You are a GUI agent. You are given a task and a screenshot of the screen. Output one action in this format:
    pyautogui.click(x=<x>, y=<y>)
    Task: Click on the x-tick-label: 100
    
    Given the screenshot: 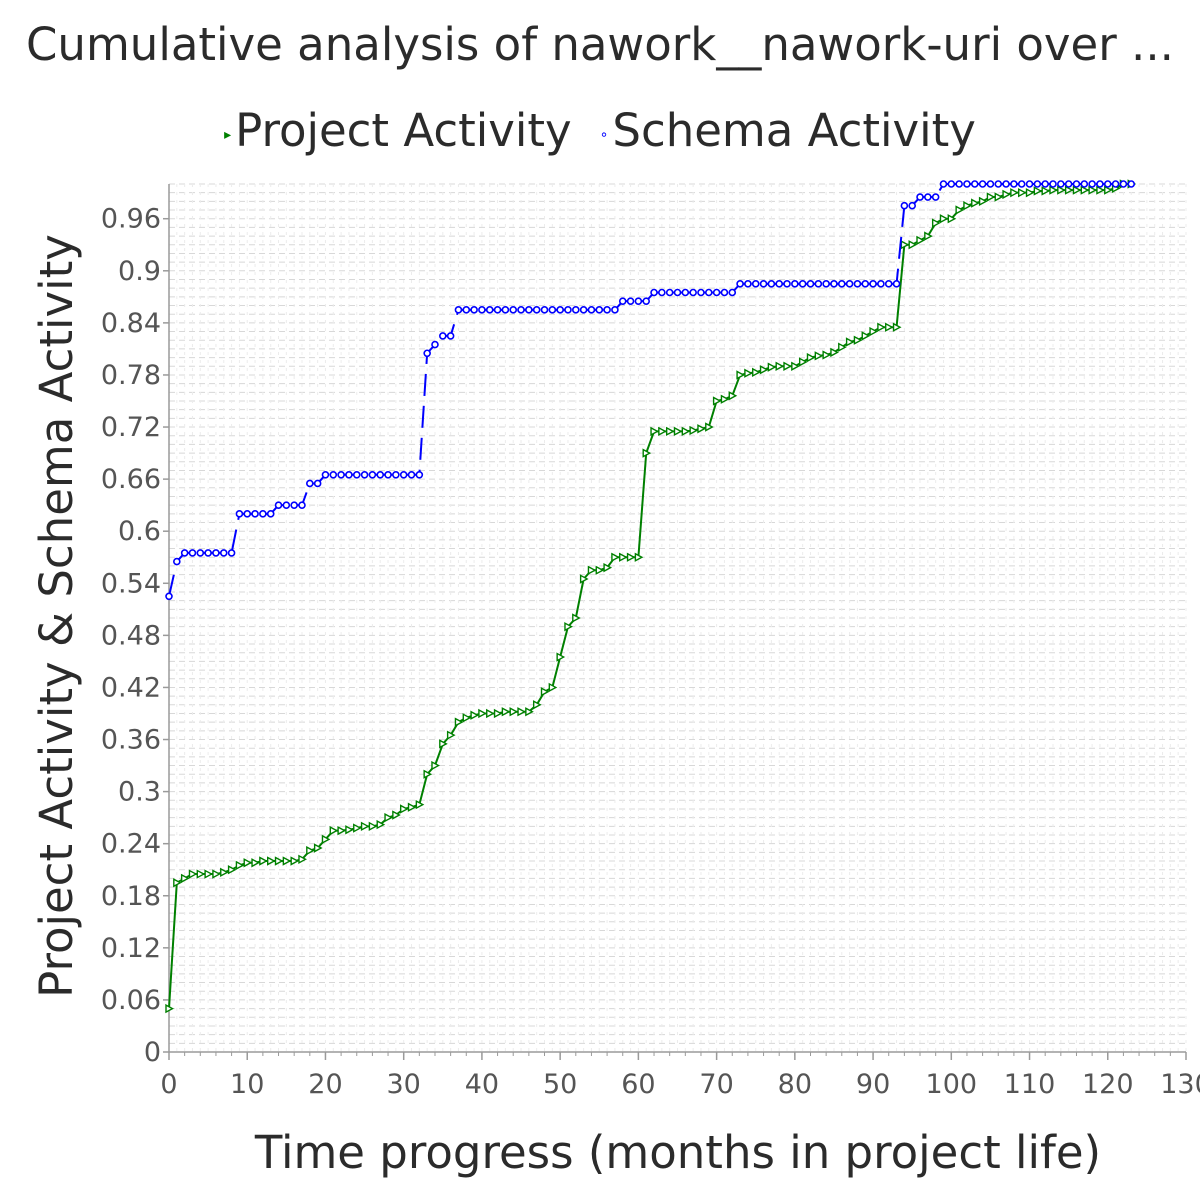 What is the action you would take?
    pyautogui.click(x=952, y=1084)
    